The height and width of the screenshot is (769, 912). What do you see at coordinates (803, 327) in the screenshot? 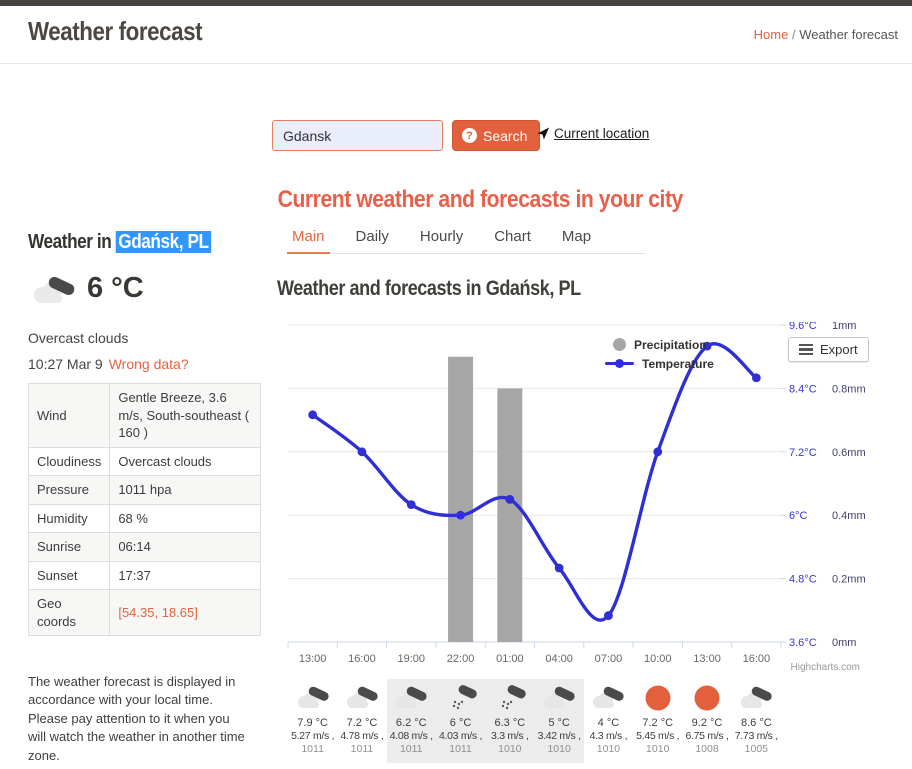
I see `svg-text: 9.6°C` at bounding box center [803, 327].